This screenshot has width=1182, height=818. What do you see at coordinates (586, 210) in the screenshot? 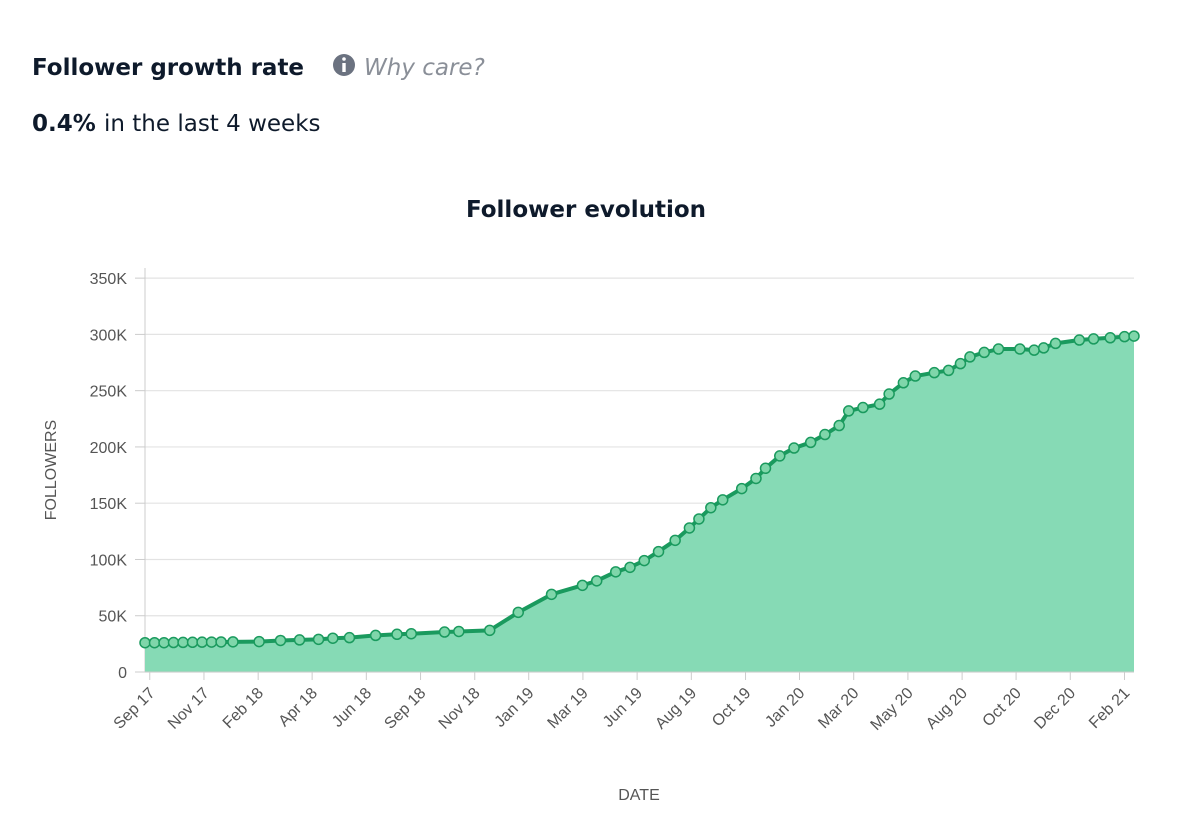
I see `chart-title: Follower evolution` at bounding box center [586, 210].